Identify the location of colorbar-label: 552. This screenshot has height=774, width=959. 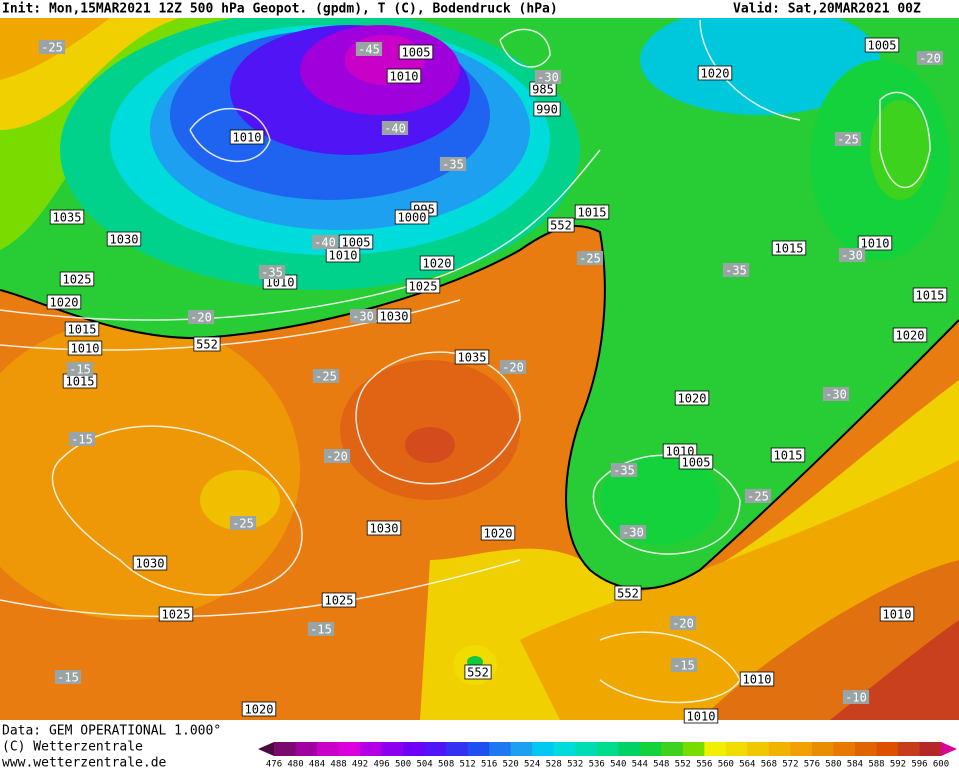
(683, 765).